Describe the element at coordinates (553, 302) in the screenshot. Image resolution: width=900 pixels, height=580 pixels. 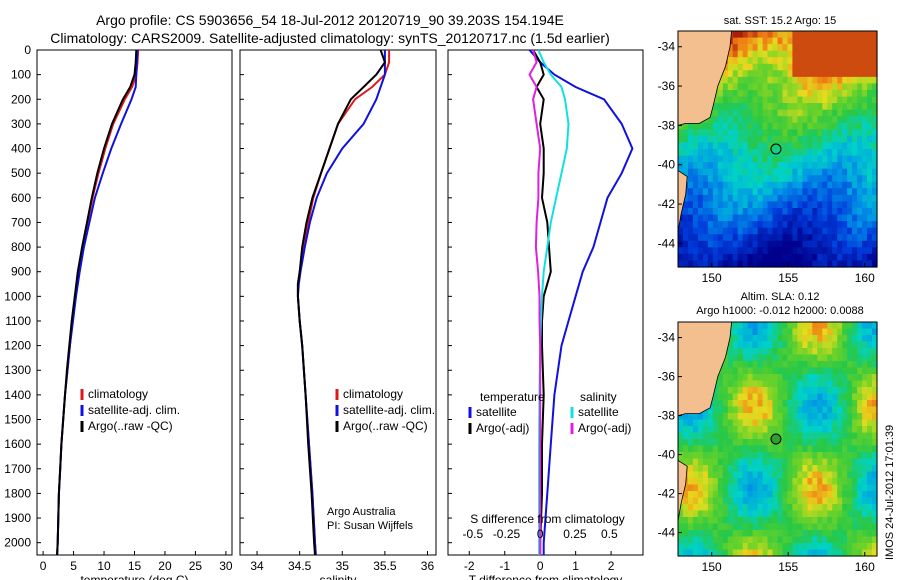
I see `difference-profile-line-salinity-satellite` at that location.